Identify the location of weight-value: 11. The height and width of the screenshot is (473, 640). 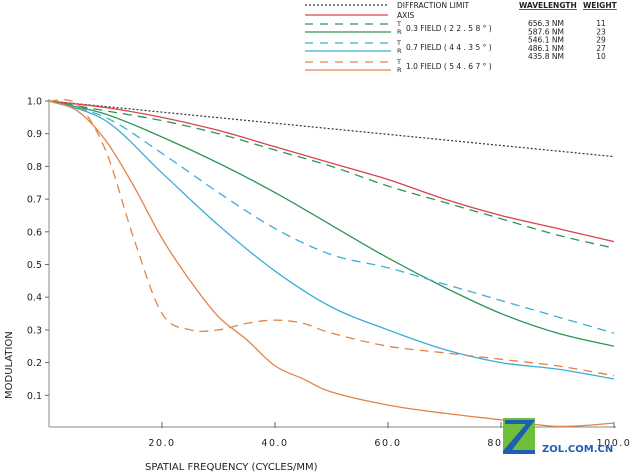
(601, 23).